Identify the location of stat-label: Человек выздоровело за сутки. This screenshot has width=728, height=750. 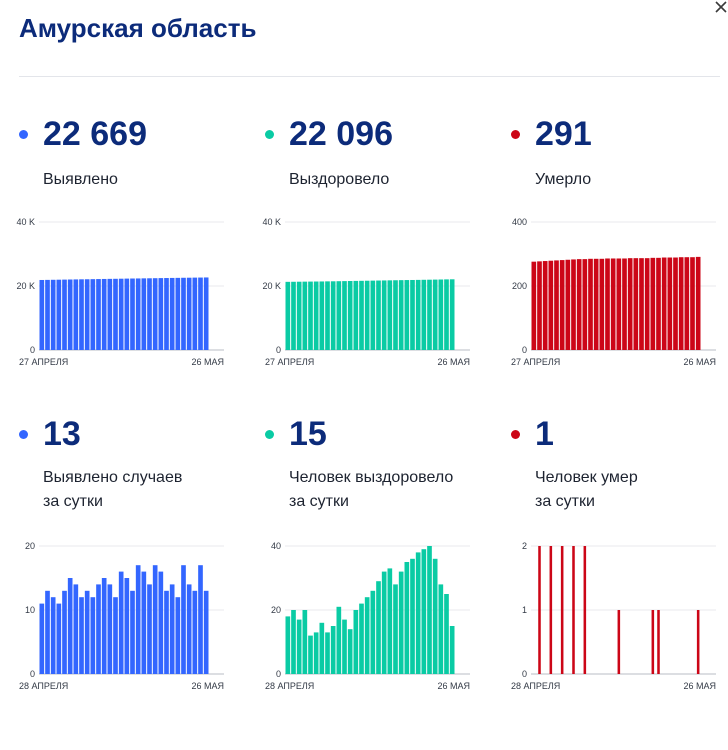
(371, 490).